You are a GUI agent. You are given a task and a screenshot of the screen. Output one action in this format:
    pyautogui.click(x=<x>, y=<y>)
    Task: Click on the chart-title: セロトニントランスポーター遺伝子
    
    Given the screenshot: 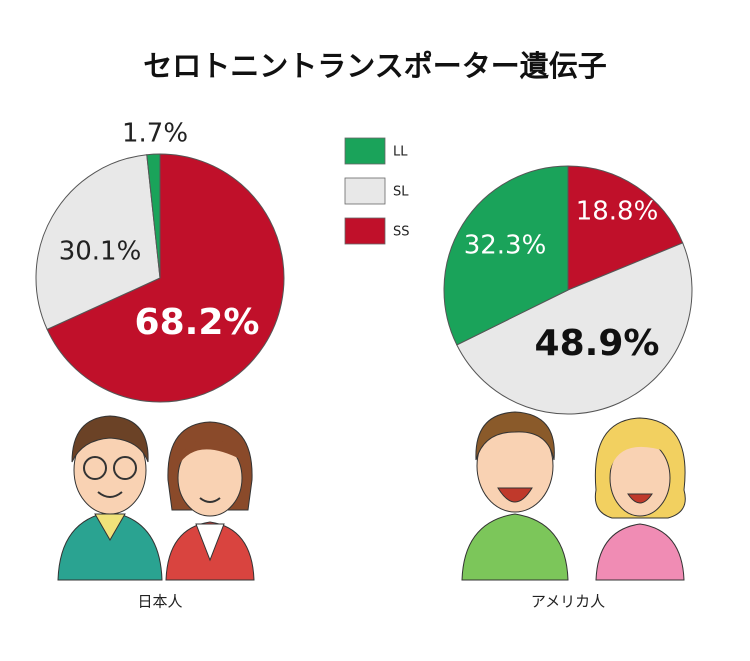 What is the action you would take?
    pyautogui.click(x=374, y=66)
    